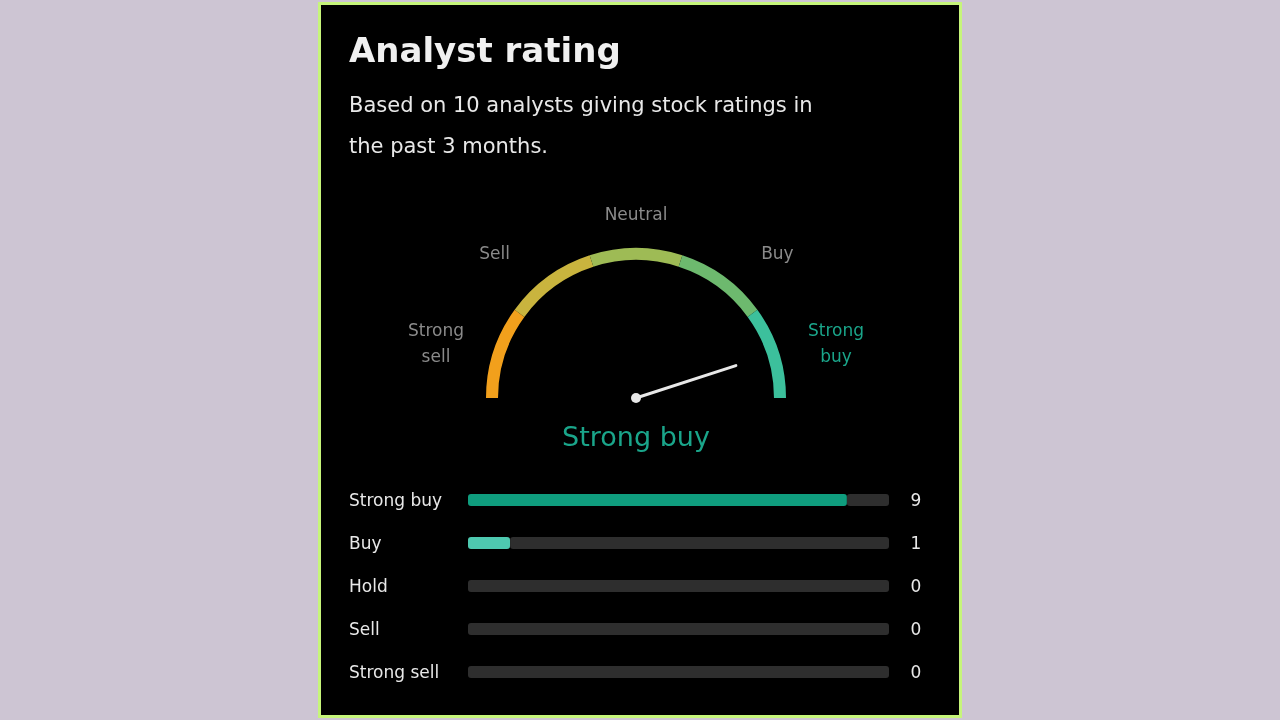 The width and height of the screenshot is (1280, 720). Describe the element at coordinates (368, 586) in the screenshot. I see `category-label: Hold` at that location.